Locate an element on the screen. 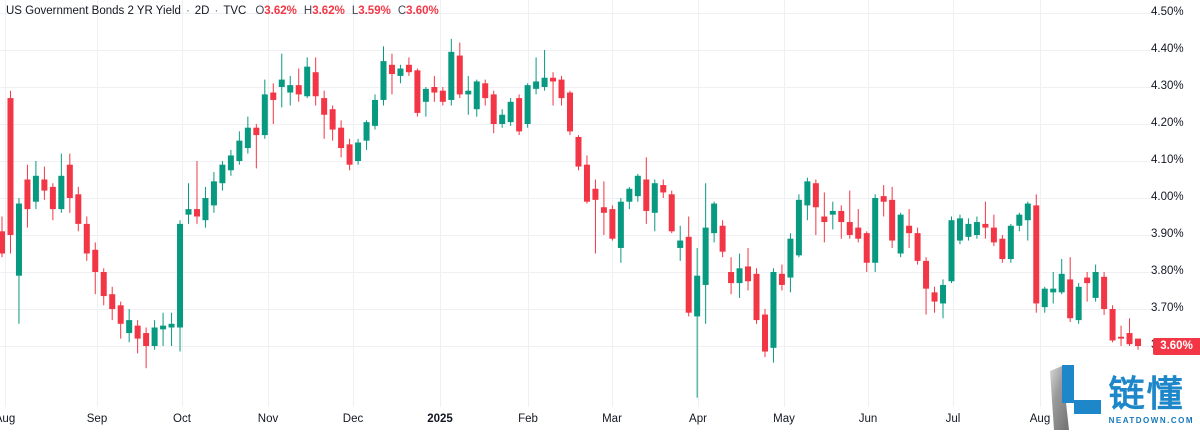 This screenshot has width=1200, height=435. site-logo: 链懂 NEATDOWN.COM is located at coordinates (1121, 398).